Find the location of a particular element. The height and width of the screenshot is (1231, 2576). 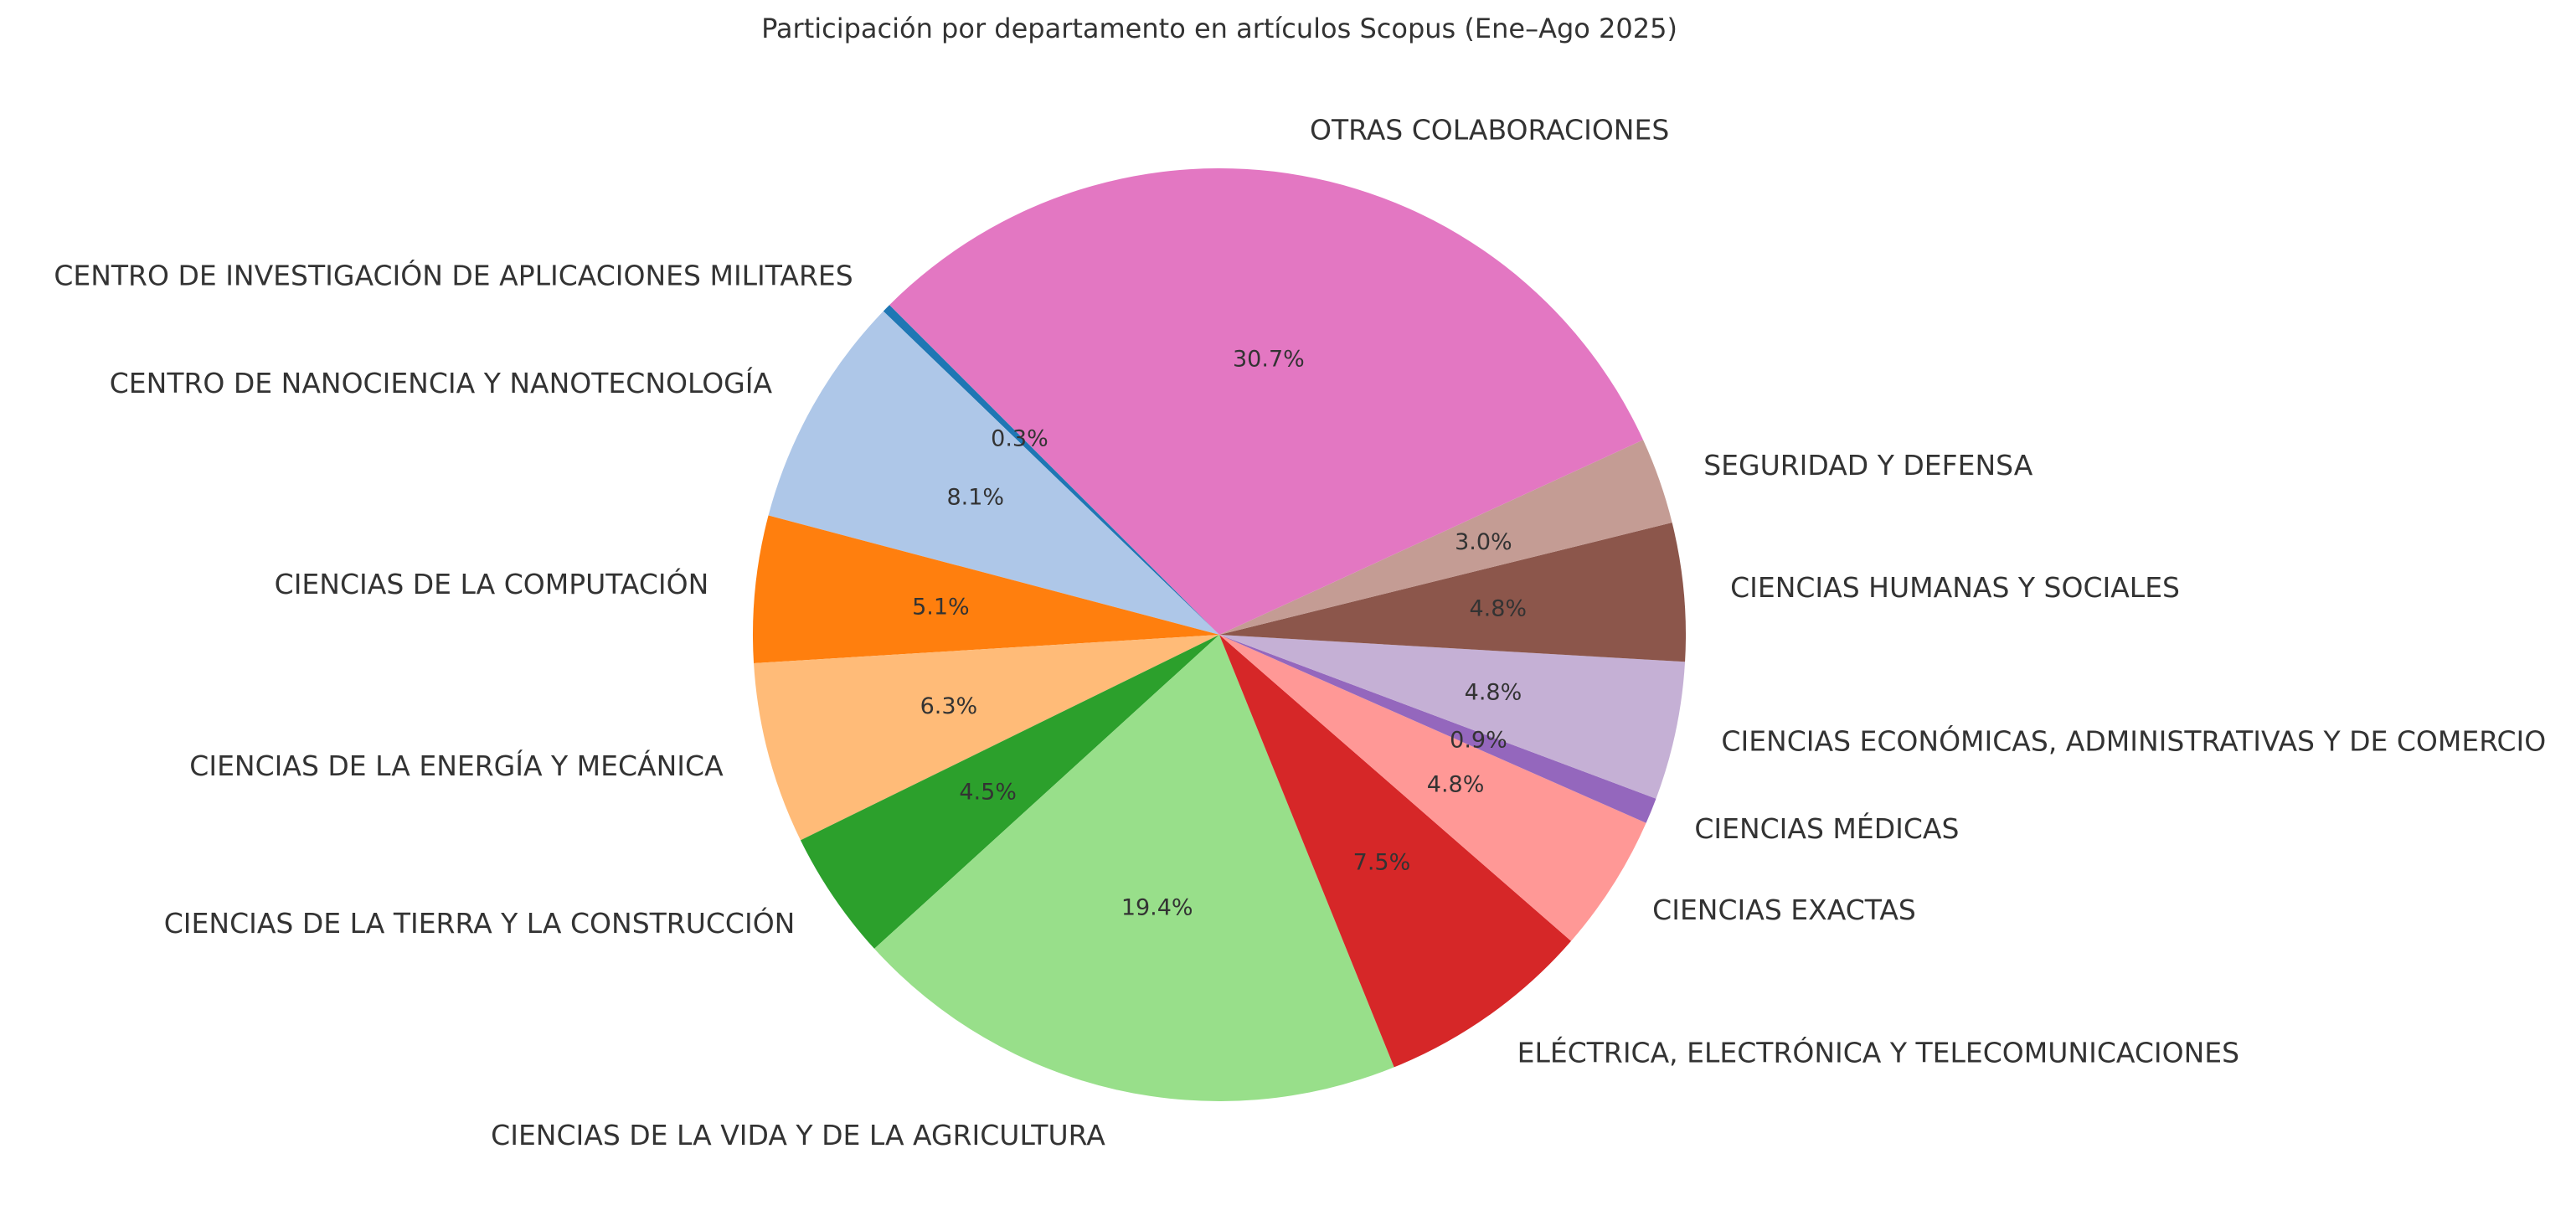

slice-label-ciencias-humanas-y-sociales: CIENCIAS HUMANAS Y SOCIALES is located at coordinates (1955, 587).